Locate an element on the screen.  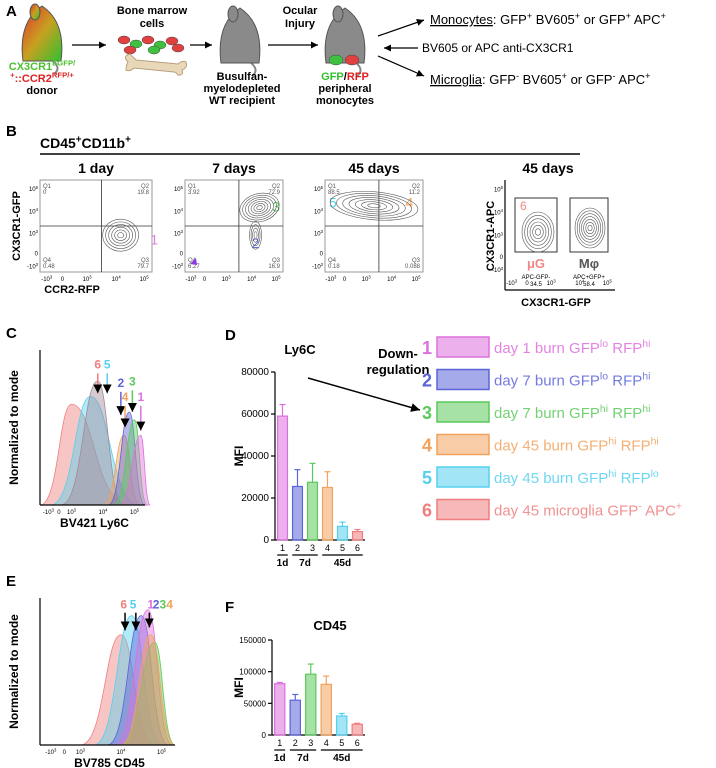
gate is located at coordinates (589, 225).